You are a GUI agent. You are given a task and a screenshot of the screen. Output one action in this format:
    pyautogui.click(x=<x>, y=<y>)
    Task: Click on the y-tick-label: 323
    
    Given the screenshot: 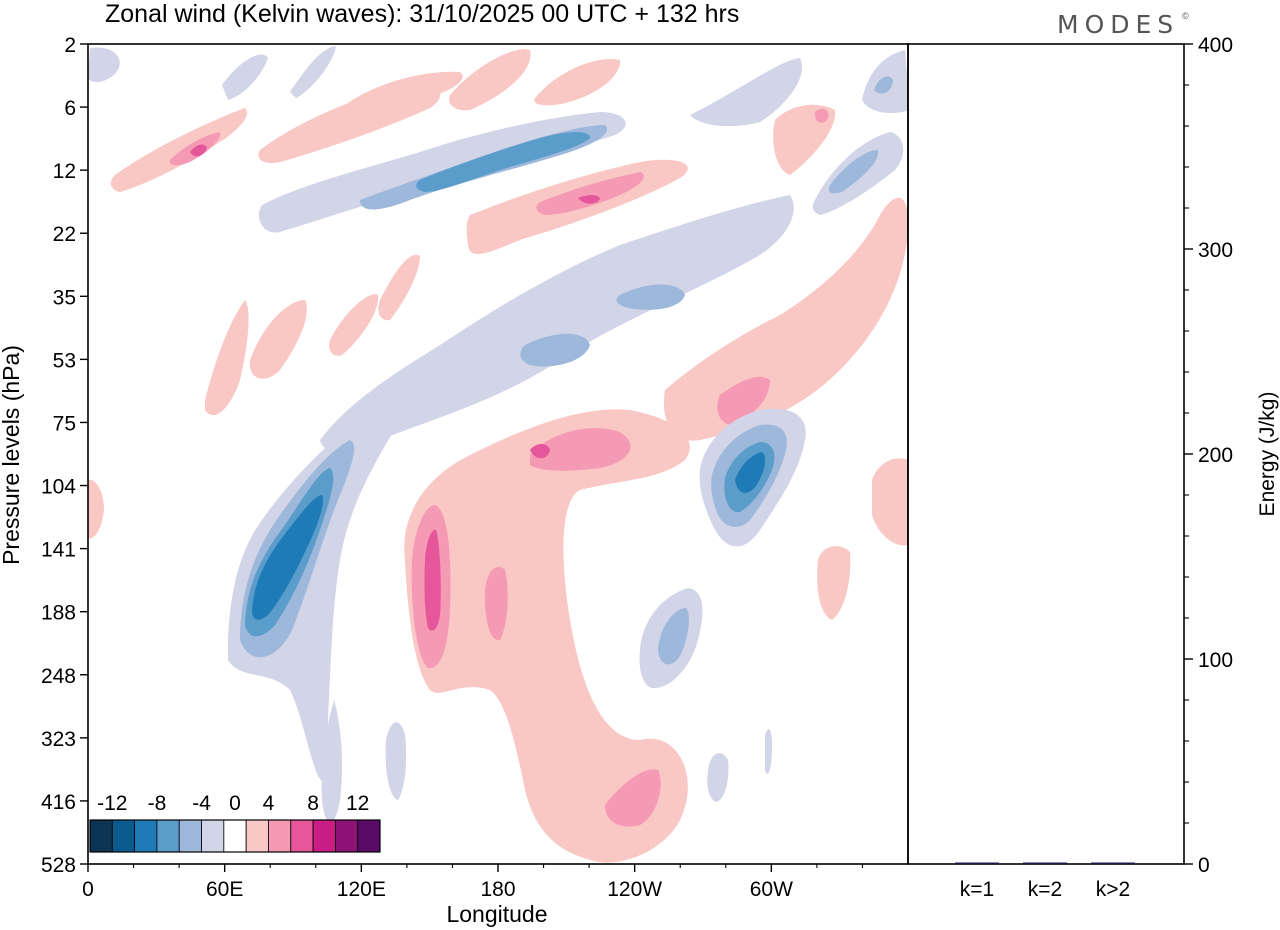 What is the action you would take?
    pyautogui.click(x=58, y=739)
    